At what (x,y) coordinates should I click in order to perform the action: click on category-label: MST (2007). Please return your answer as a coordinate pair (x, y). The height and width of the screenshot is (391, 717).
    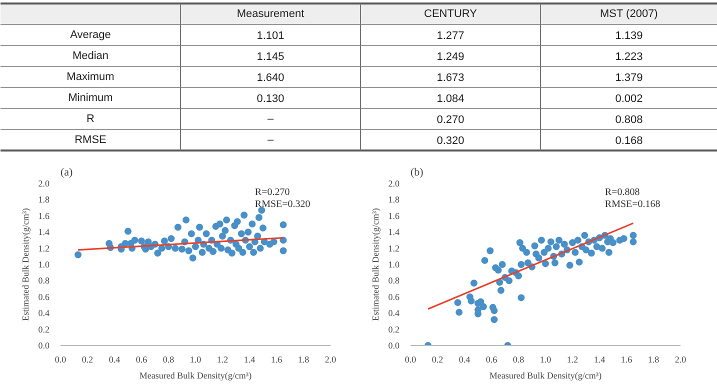
    Looking at the image, I should click on (629, 14).